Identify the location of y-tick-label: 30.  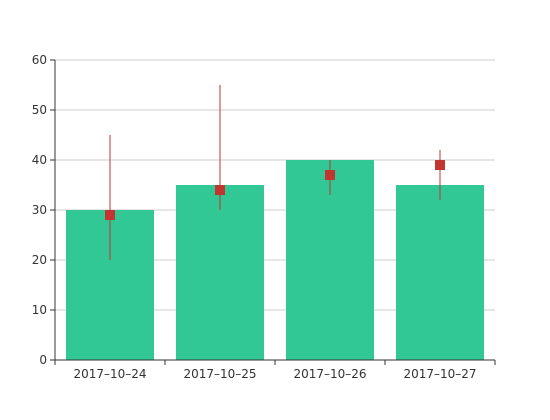
(39, 210).